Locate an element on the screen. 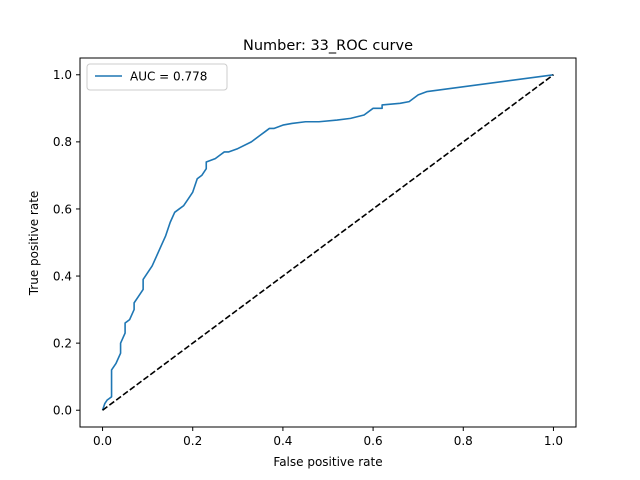 Image resolution: width=640 pixels, height=480 pixels. x-tick-label: 0.2 is located at coordinates (192, 441).